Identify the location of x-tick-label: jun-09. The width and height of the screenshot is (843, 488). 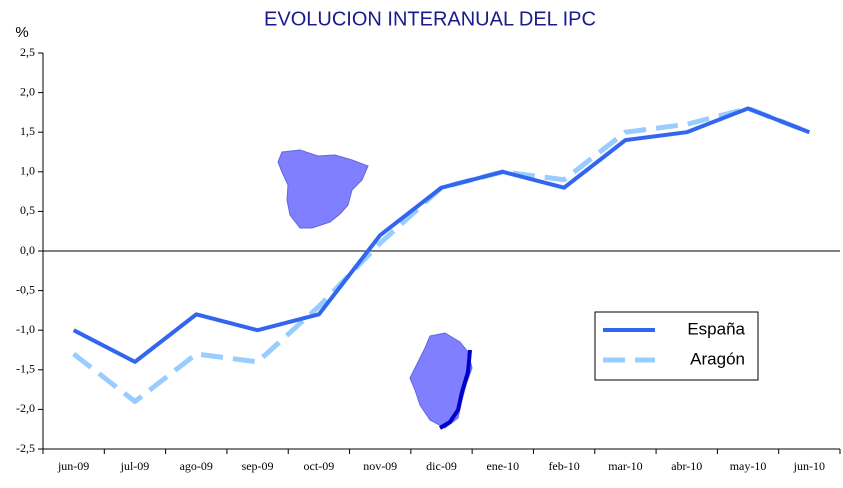
(73, 466).